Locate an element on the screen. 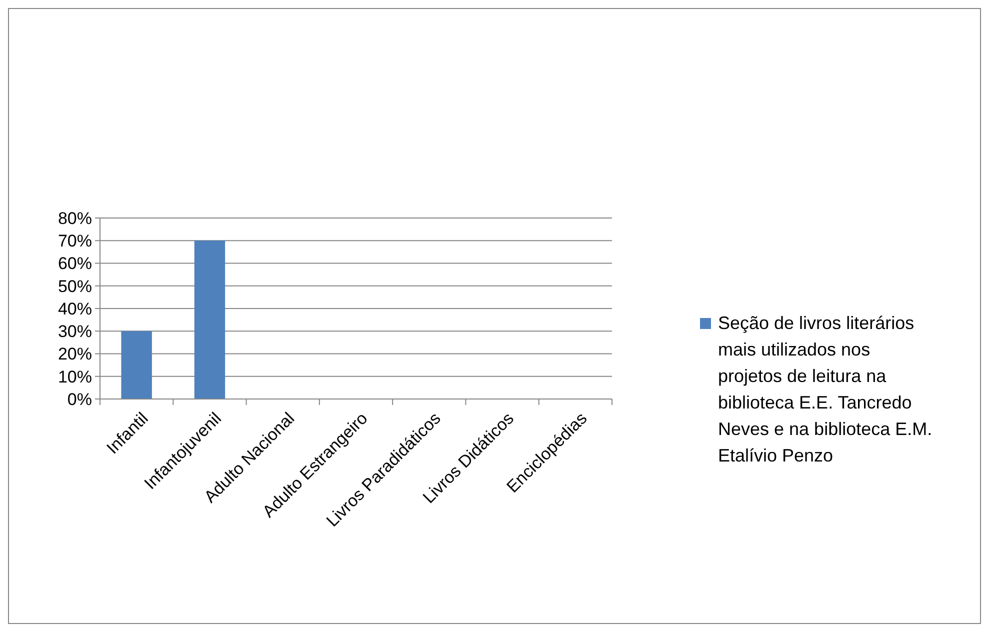  y-tick-label: 60% is located at coordinates (75, 264).